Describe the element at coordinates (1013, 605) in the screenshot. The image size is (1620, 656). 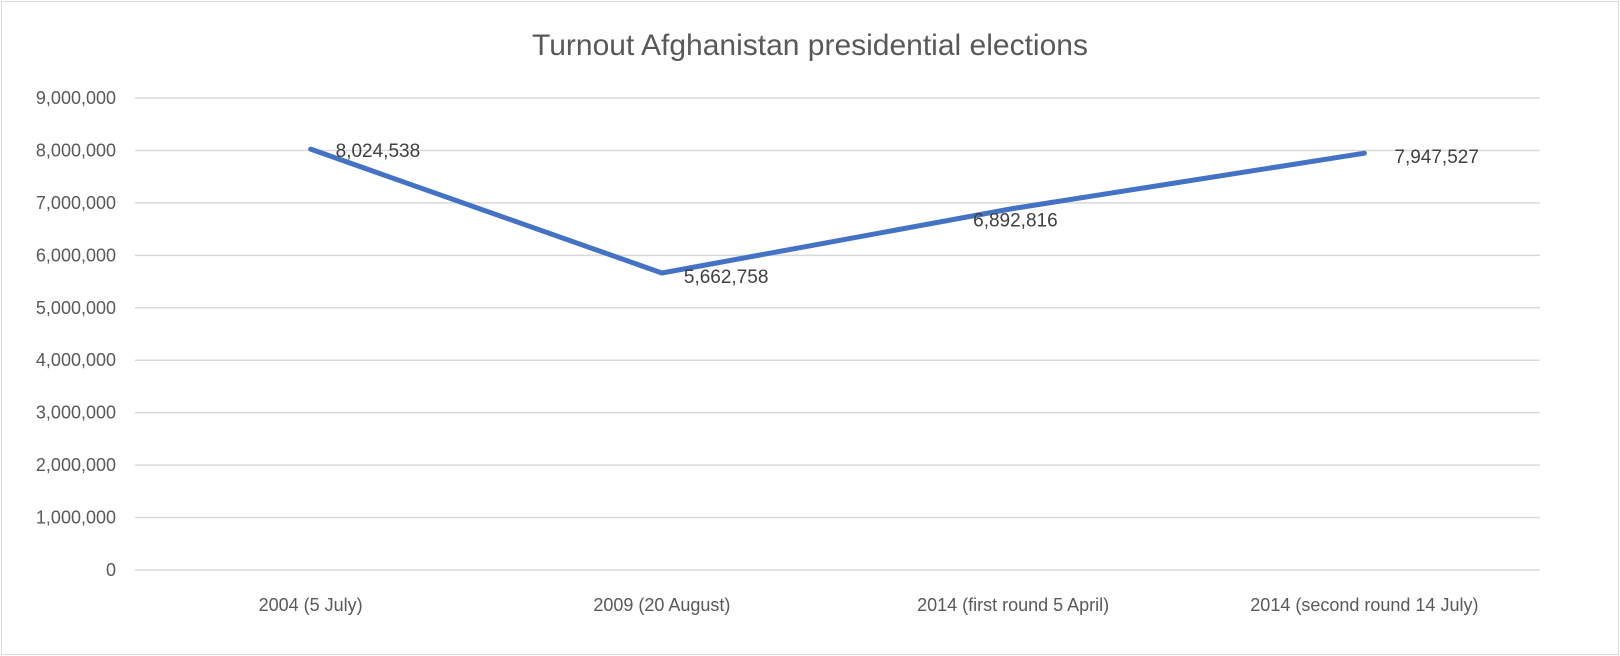
I see `x-tick-label-2: 2014 (first round 5 April)` at that location.